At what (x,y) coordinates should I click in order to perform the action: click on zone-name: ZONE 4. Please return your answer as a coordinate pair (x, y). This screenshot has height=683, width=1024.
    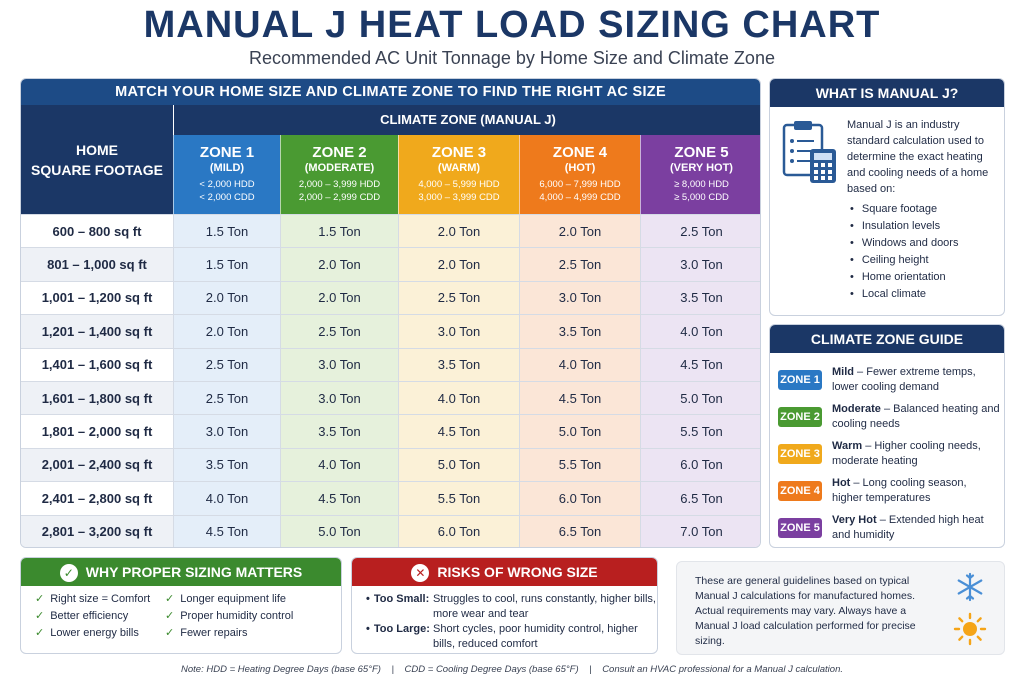
    Looking at the image, I should click on (580, 152).